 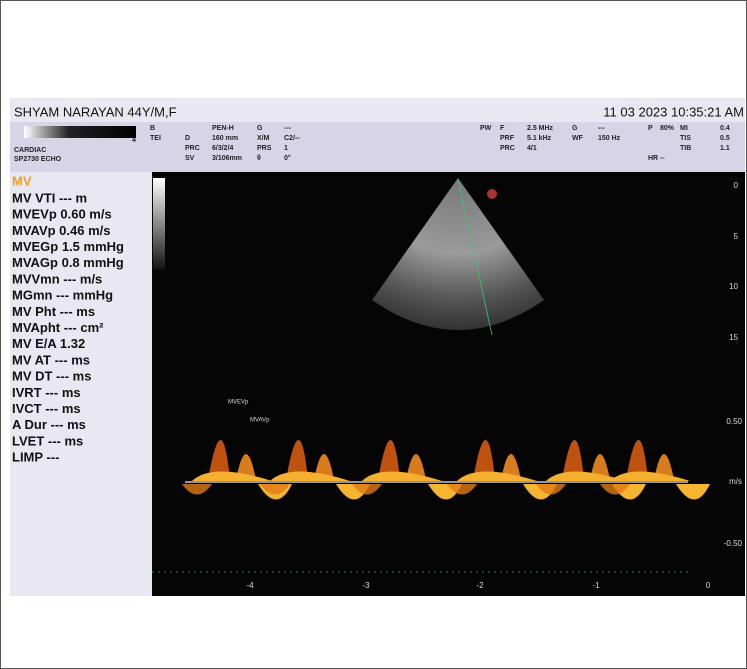 I want to click on measurement: MVEVp 0.60 m/s, so click(x=62, y=214).